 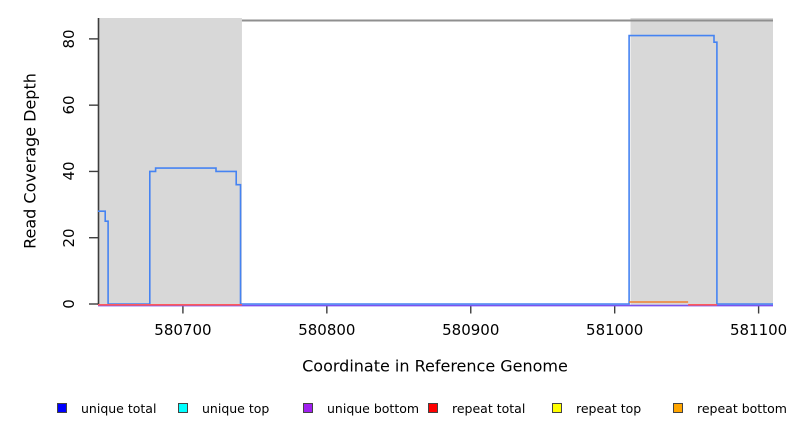 What do you see at coordinates (69, 39) in the screenshot?
I see `y-tick-label: 80` at bounding box center [69, 39].